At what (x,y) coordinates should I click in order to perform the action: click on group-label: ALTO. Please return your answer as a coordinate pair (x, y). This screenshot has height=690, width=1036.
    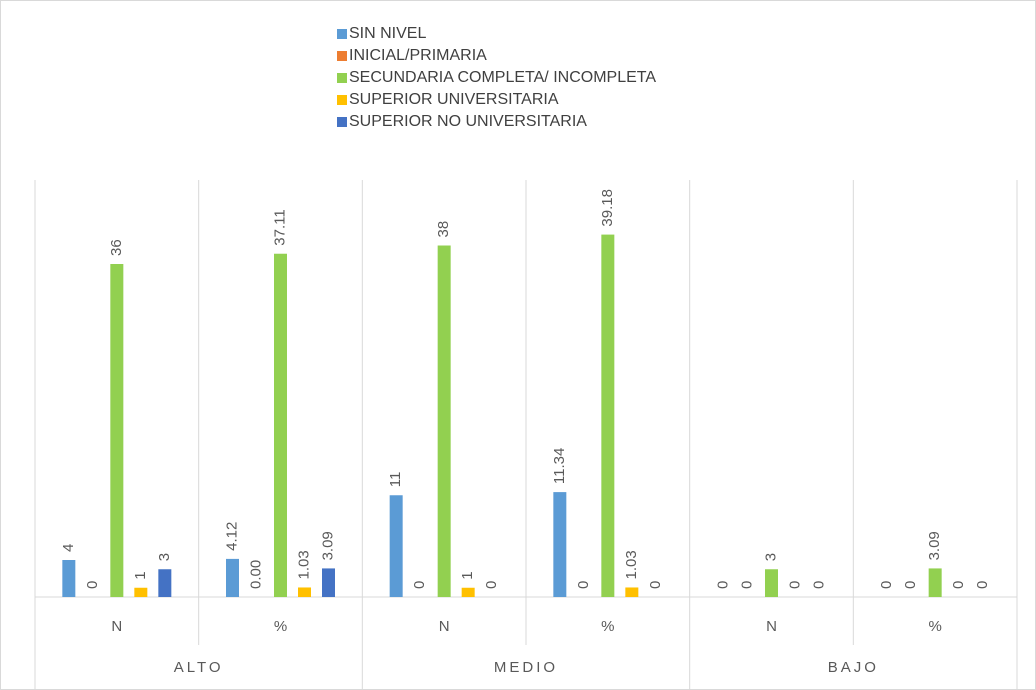
    Looking at the image, I should click on (199, 667).